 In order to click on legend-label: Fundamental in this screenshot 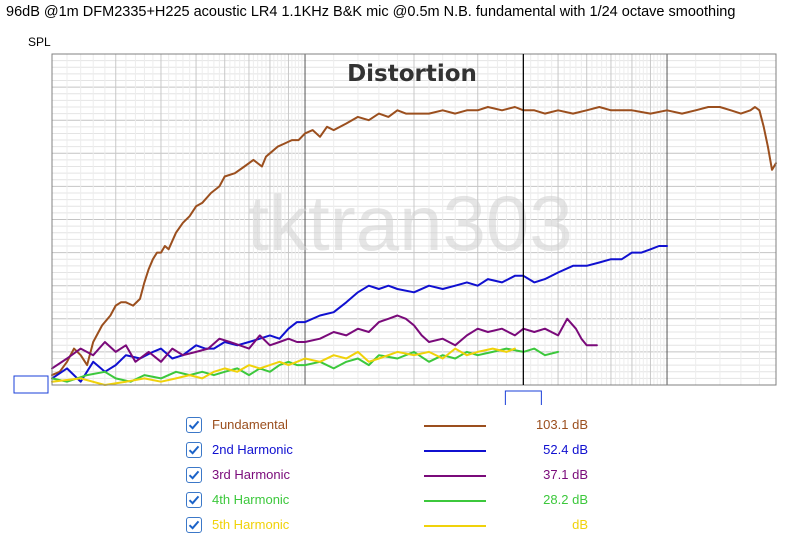, I will do `click(250, 424)`.